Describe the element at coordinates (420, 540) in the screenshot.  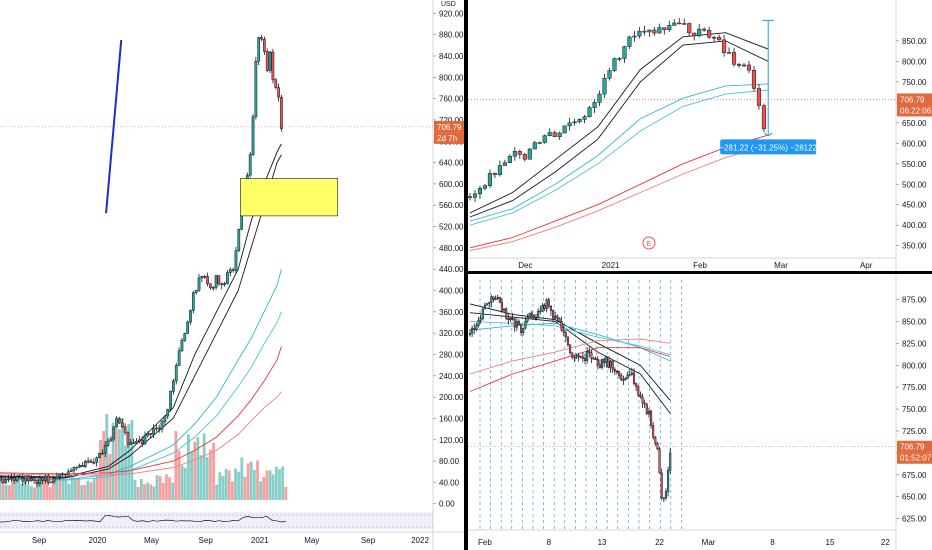
I see `time-tick-label: 2022` at that location.